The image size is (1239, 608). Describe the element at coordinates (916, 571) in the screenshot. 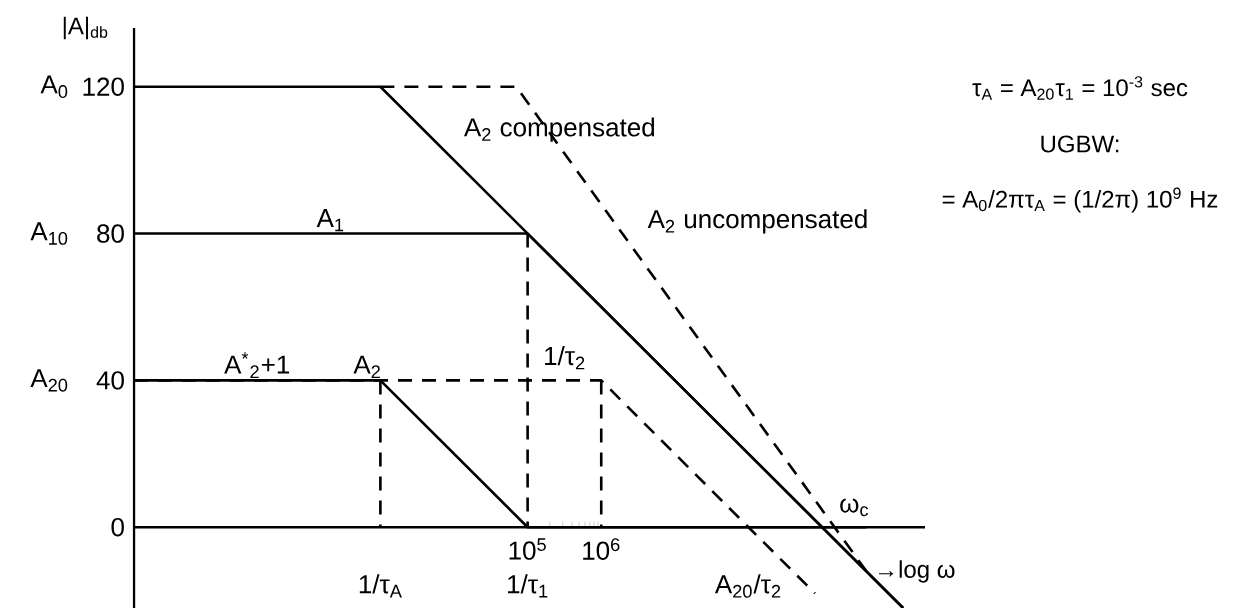

I see `x-axis-title: →log ω` at that location.